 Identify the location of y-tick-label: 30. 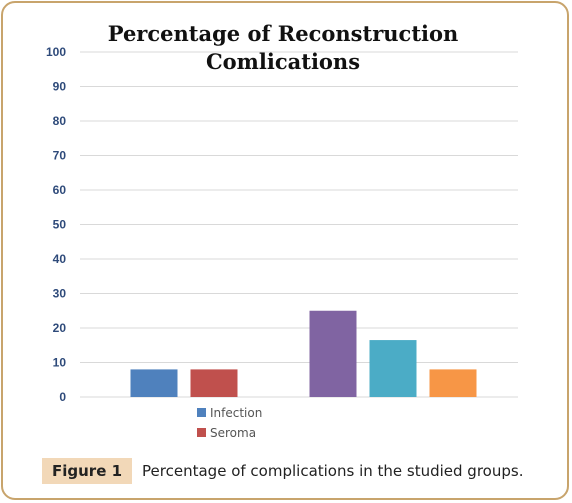
(60, 294).